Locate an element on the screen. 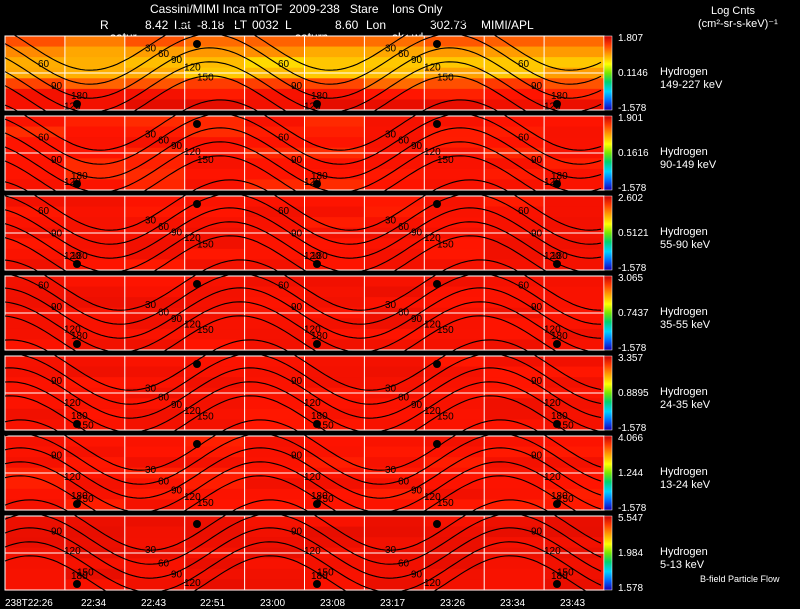 The image size is (800, 609). colorbar-cmid-value: 0.1146 is located at coordinates (633, 73).